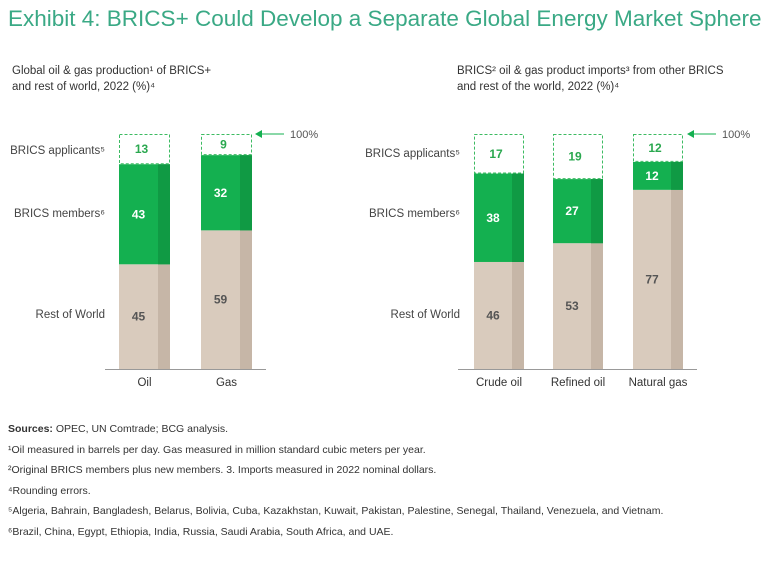 The image size is (768, 561). I want to click on left-subtitle-line: and rest of world, 2022 (%)⁴, so click(84, 87).